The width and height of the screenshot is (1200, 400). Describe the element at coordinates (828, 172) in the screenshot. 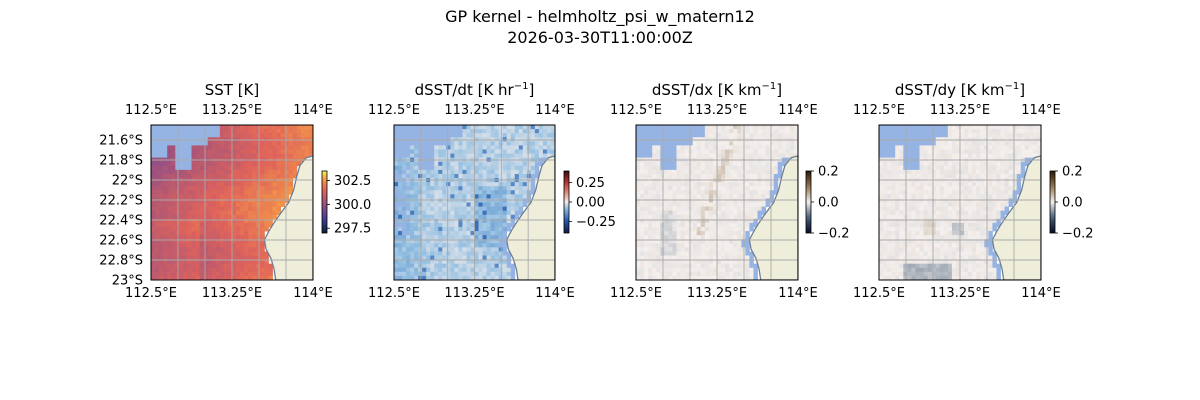

I see `colorbar-tick-label: 0.2` at that location.